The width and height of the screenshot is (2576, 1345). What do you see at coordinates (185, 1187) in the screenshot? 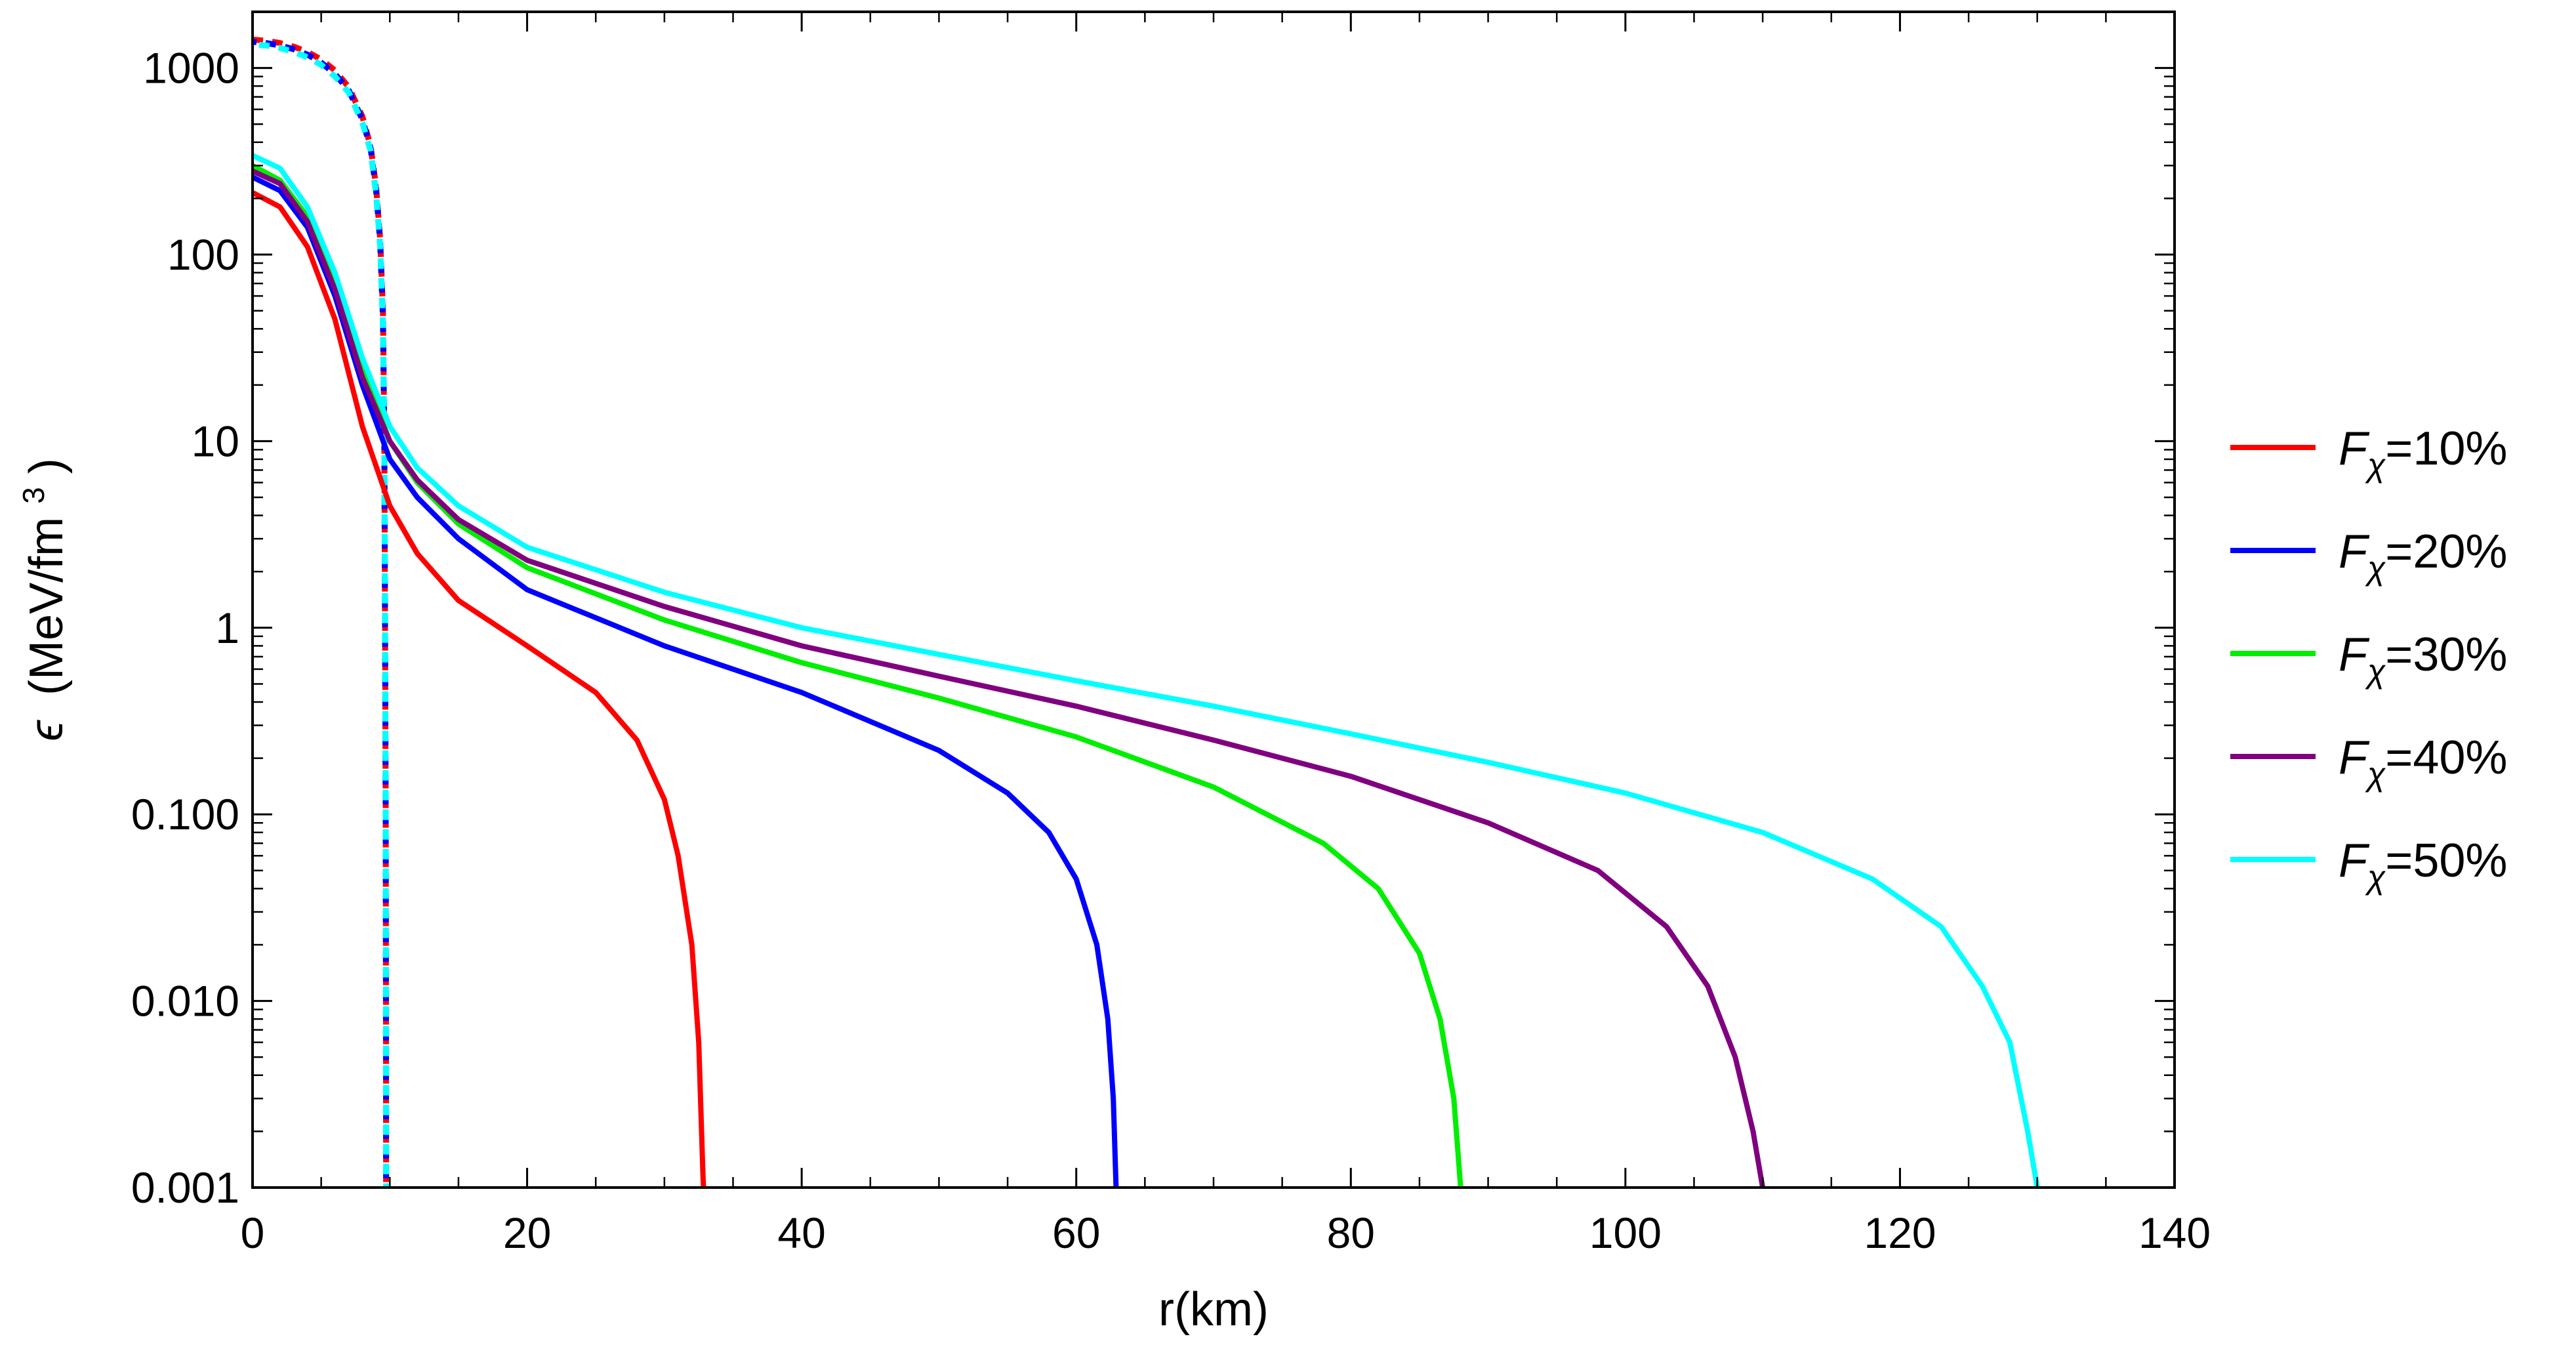
I see `y-tick-label: 0.001` at bounding box center [185, 1187].